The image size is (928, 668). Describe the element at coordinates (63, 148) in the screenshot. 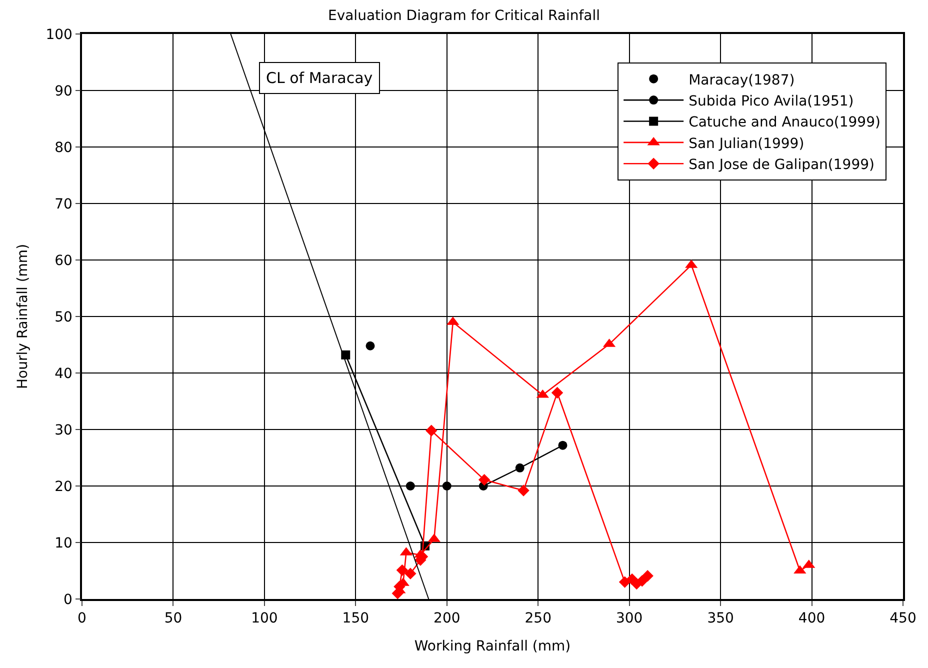

I see `y-tick-label: 80` at that location.